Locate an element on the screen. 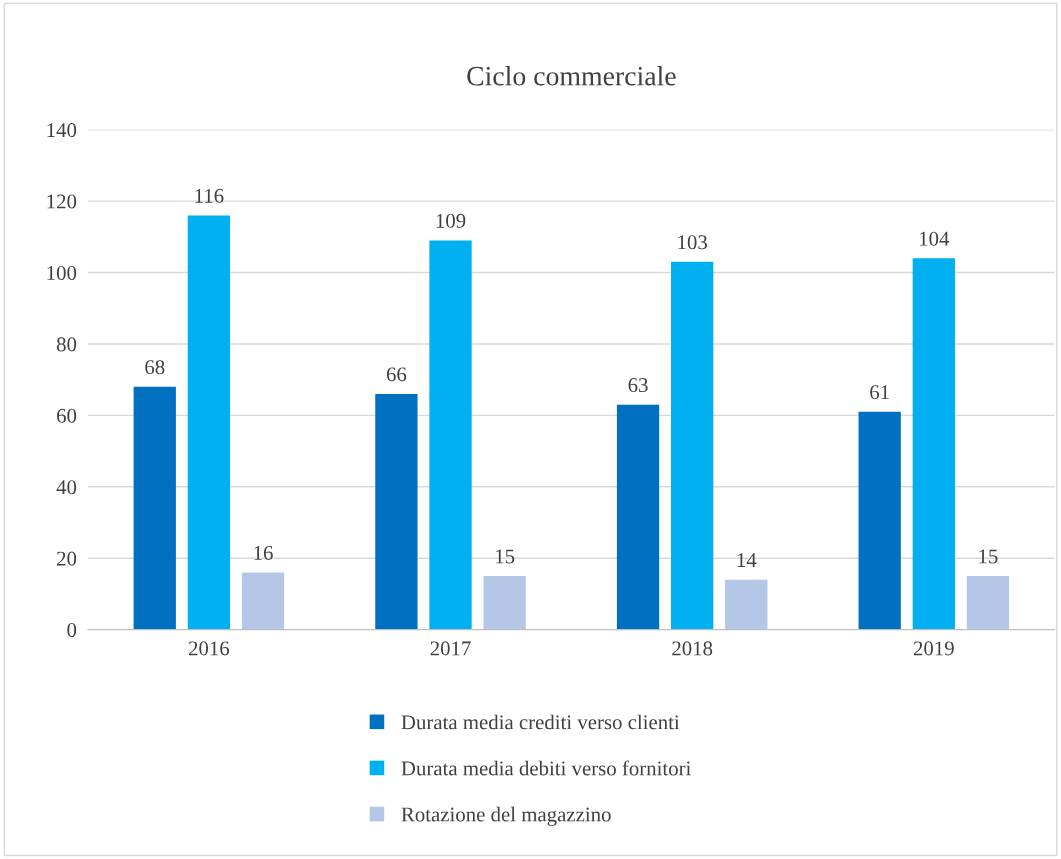 Image resolution: width=1061 pixels, height=859 pixels. data-label: 103 is located at coordinates (692, 242).